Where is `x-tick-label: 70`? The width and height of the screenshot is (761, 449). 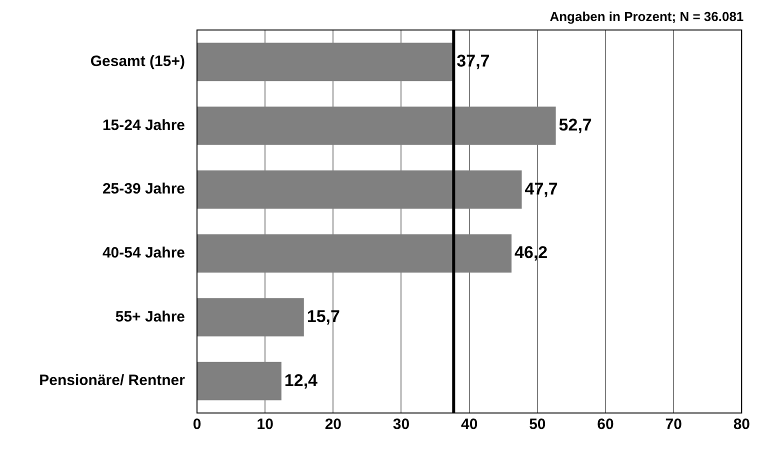
x-tick-label: 70 is located at coordinates (673, 425).